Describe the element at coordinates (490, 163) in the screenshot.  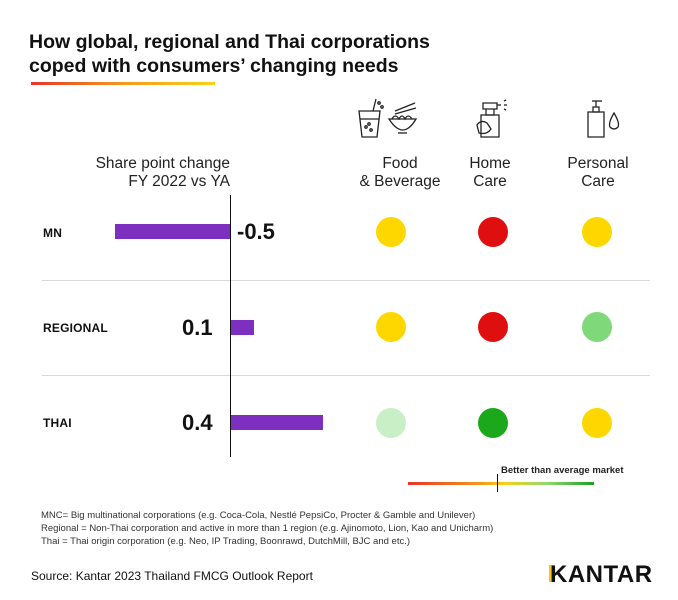
I see `home-care-header-line-1: Home` at that location.